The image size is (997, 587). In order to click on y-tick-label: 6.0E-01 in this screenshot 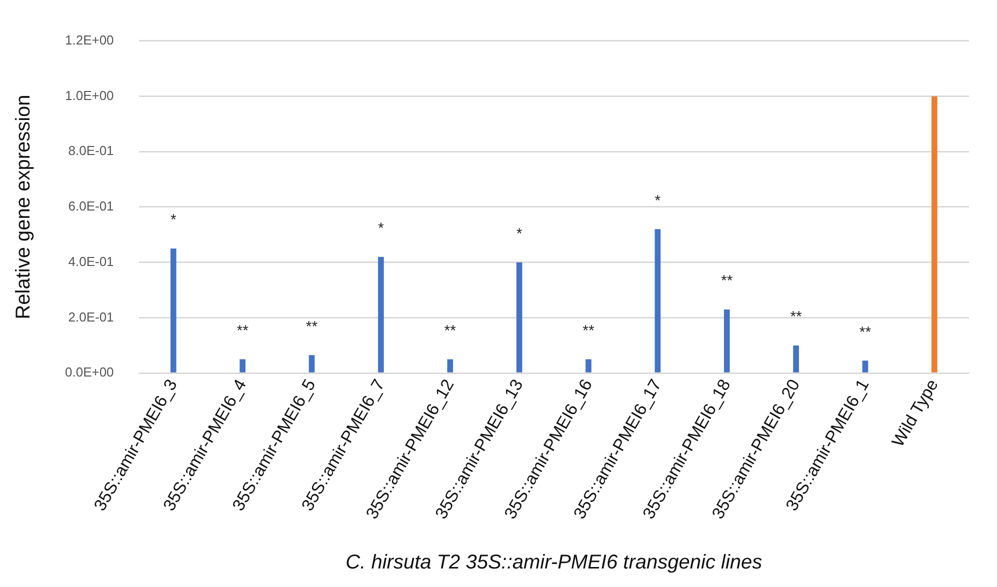, I will do `click(91, 206)`.